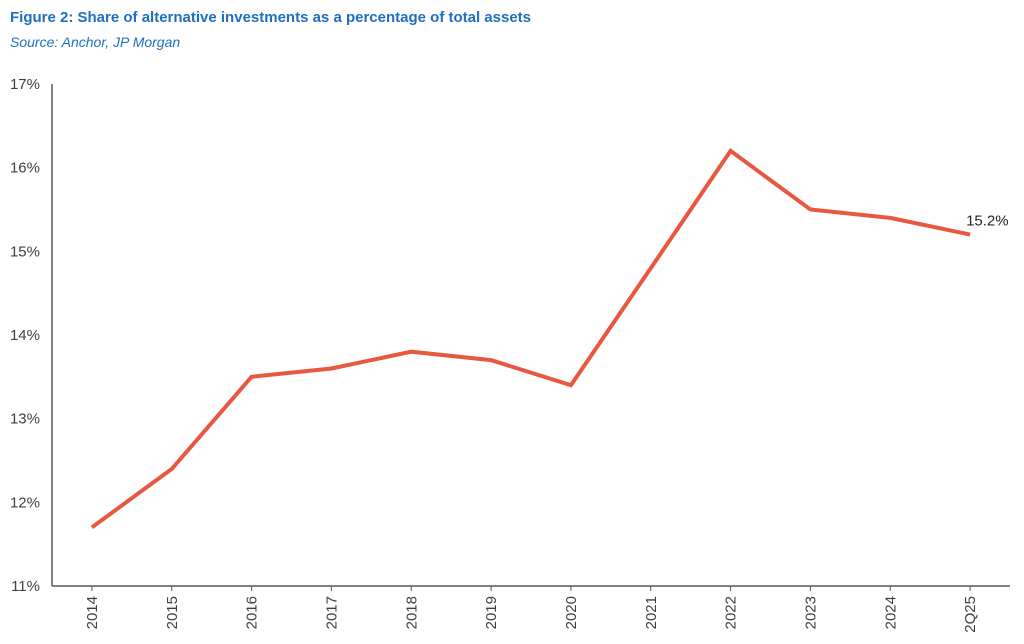 This screenshot has height=644, width=1024. What do you see at coordinates (970, 614) in the screenshot?
I see `x-tick-label: 2Q25` at bounding box center [970, 614].